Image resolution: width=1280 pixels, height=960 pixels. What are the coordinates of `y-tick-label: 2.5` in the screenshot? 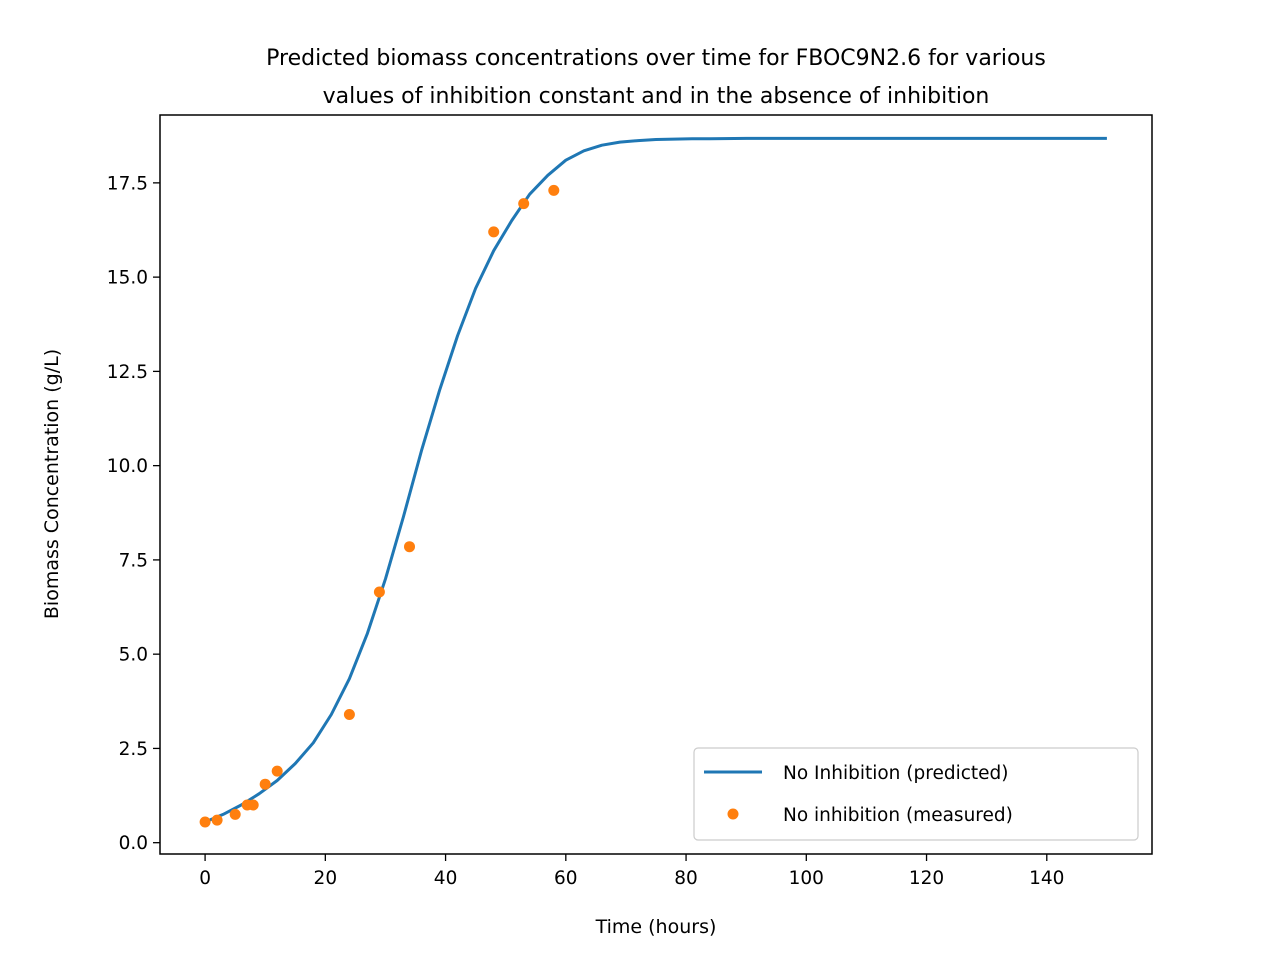 It's located at (133, 749).